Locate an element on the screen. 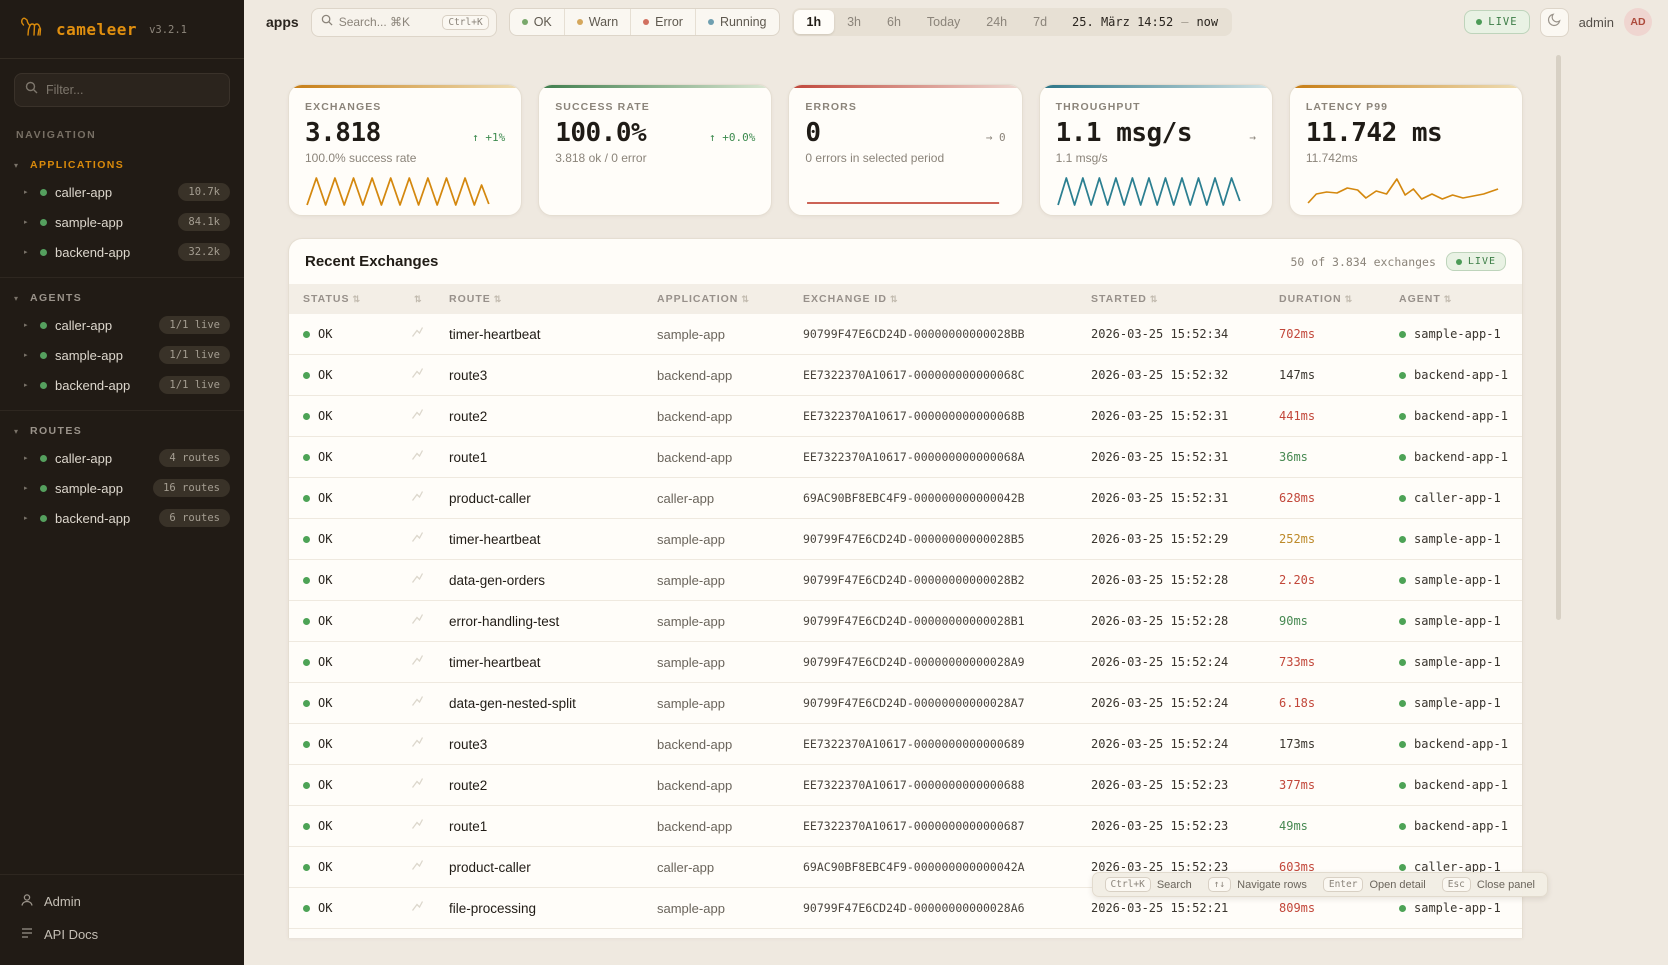  stat-card-latency: LATENCY P99 11.742 ms 11.742ms is located at coordinates (1406, 150).